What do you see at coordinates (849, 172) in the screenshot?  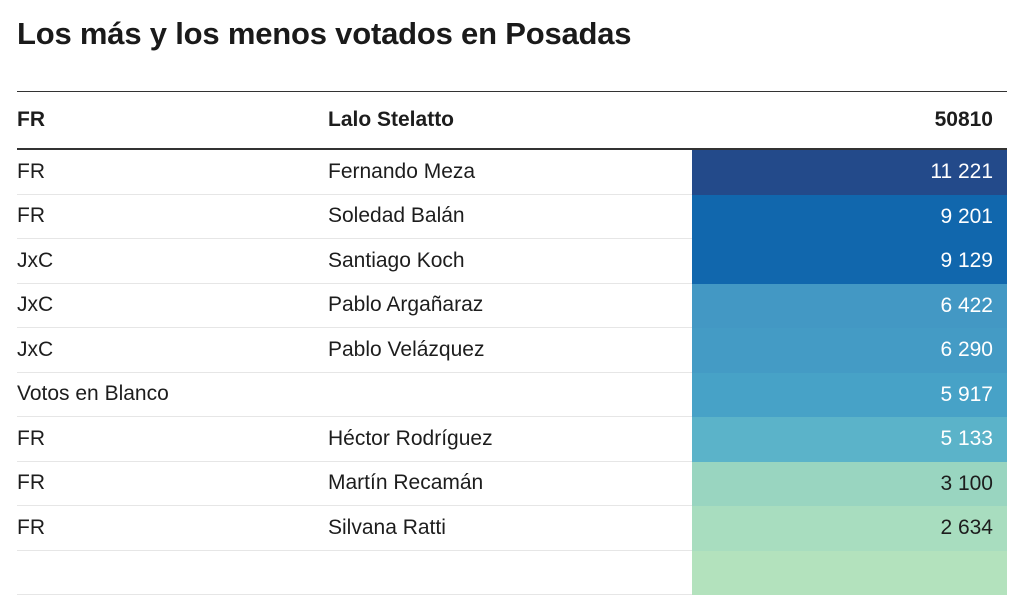 I see `votes-cell: 11 221` at bounding box center [849, 172].